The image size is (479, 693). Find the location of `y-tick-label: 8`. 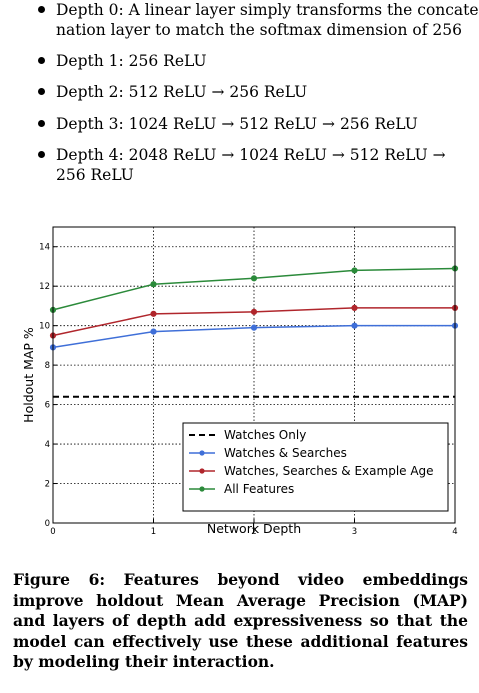

y-tick-label: 8 is located at coordinates (47, 366).